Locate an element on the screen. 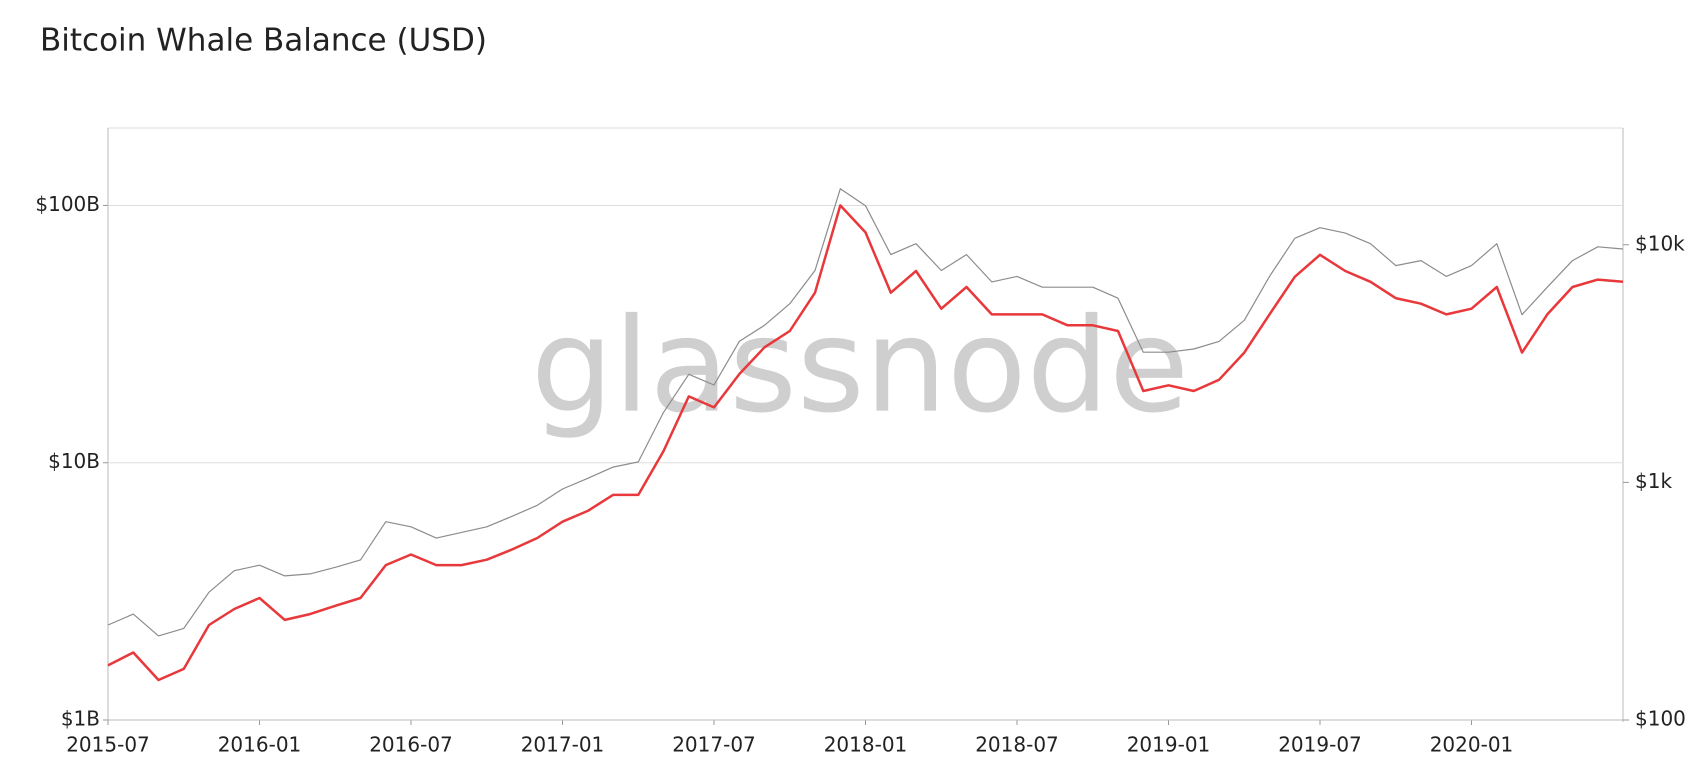 The image size is (1706, 774). x-tick-label: 2020-01 is located at coordinates (1472, 745).